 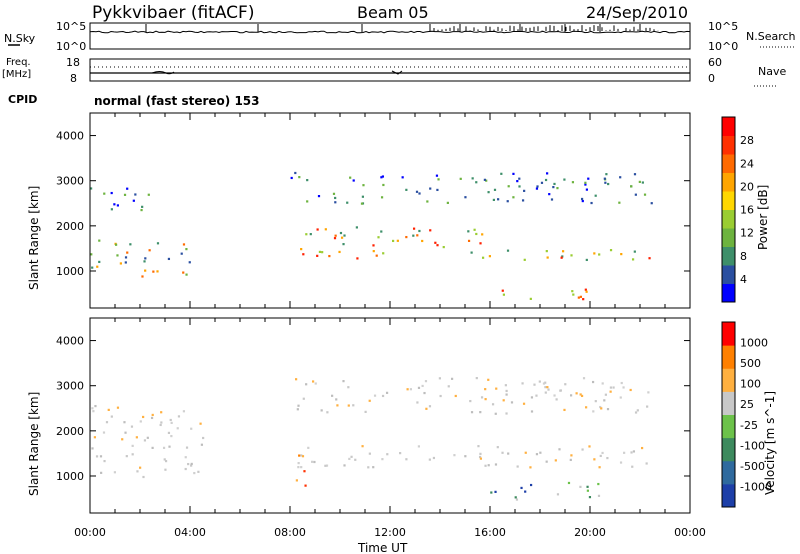 I want to click on freq-tick-bottom: 8, so click(x=73, y=78).